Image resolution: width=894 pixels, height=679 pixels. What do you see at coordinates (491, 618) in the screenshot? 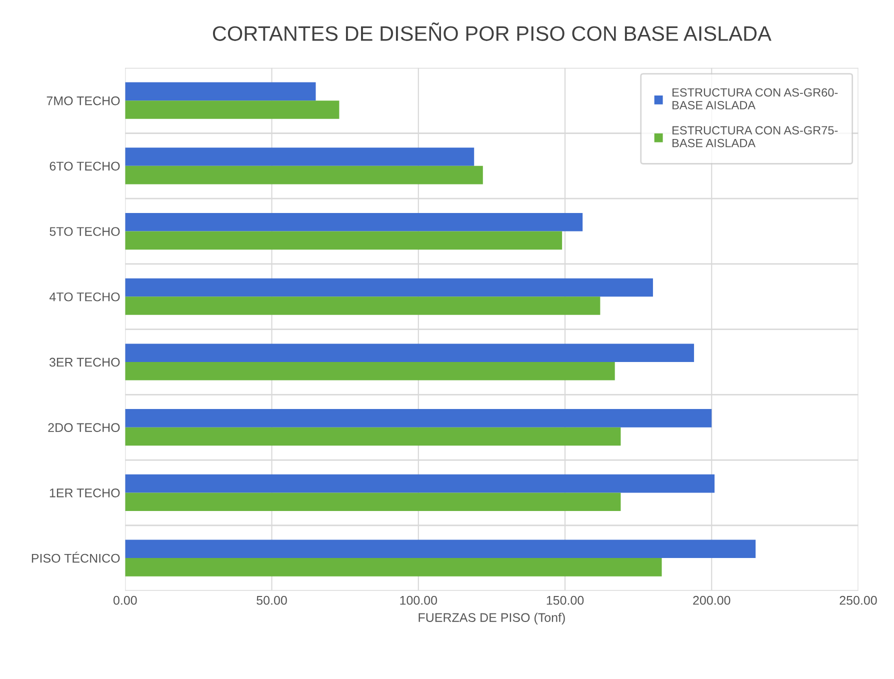
I see `x-axis-title: FUERZAS DE PISO (Tonf)` at bounding box center [491, 618].